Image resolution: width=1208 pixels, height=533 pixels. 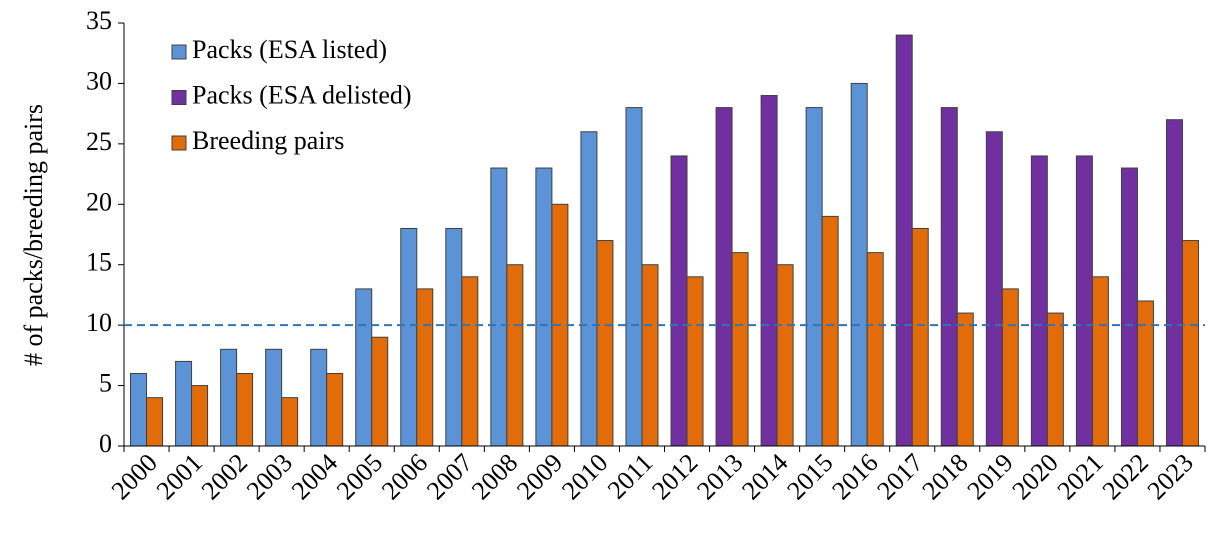 I want to click on y-tick-label: 5, so click(x=105, y=383).